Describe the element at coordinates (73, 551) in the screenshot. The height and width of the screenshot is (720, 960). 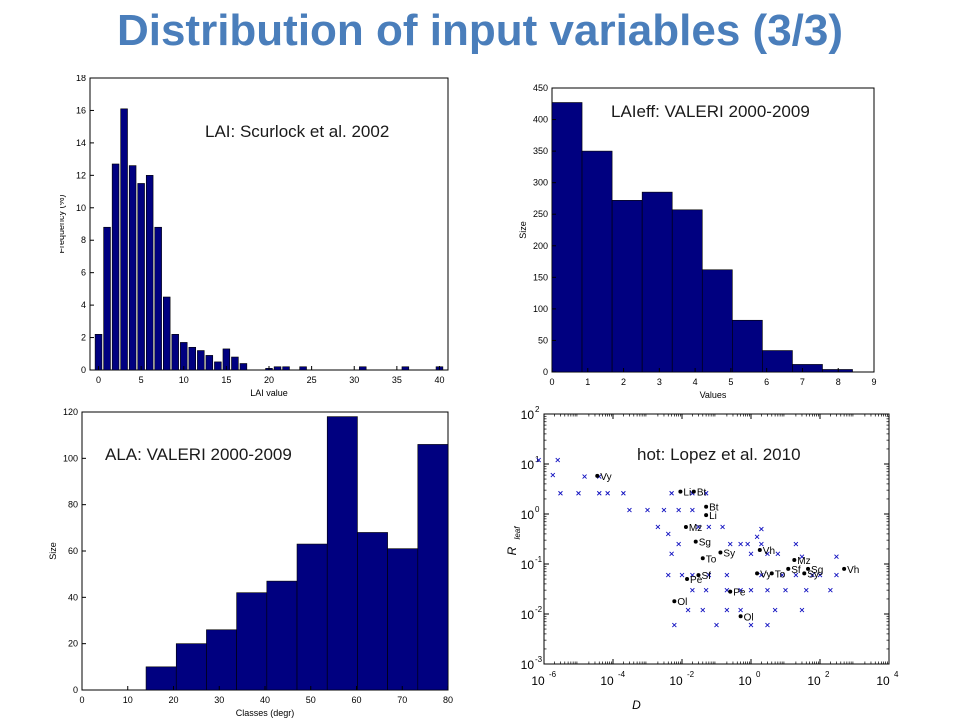
I see `y-tick-label: 60` at that location.